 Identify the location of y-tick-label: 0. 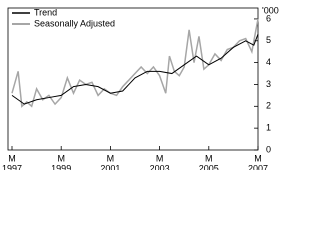
(268, 149).